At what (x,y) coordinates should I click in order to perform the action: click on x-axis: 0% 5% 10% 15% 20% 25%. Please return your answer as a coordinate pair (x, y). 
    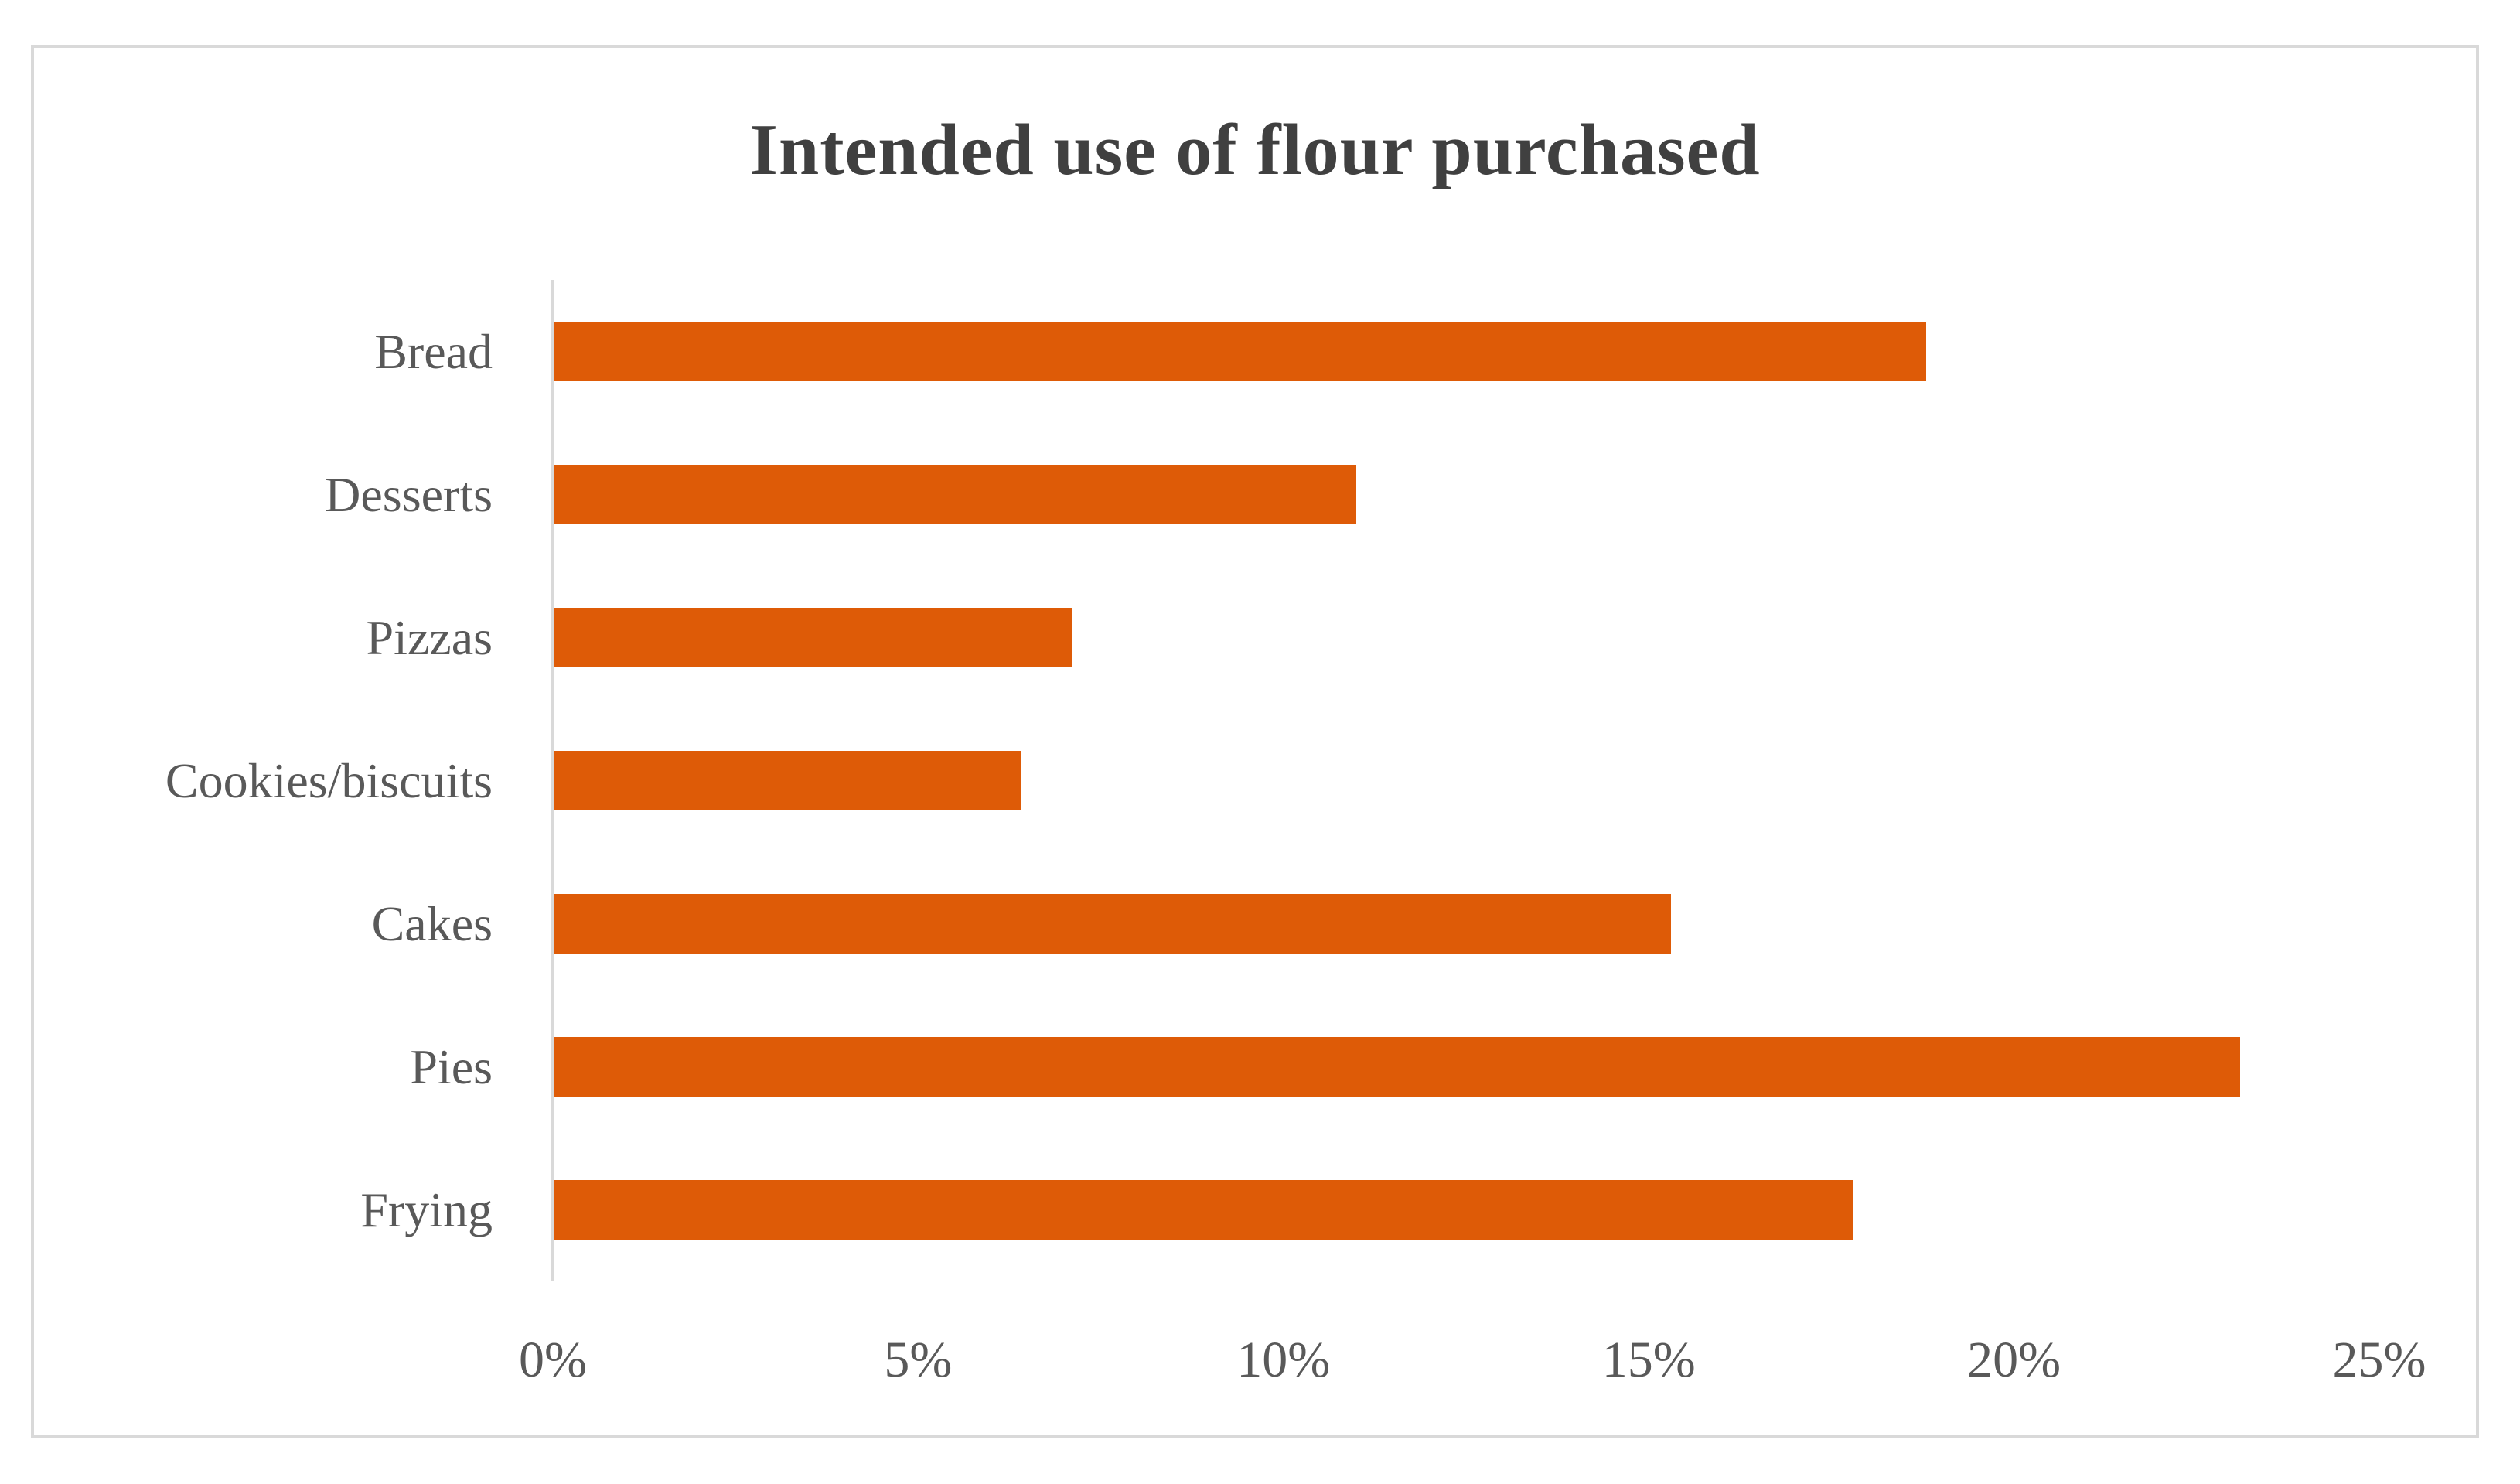
    Looking at the image, I should click on (1472, 1360).